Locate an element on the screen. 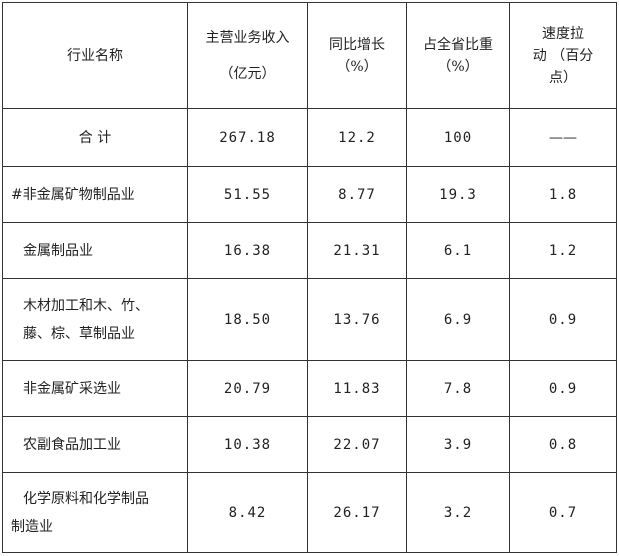 The image size is (619, 556). row-growth: 22.07 is located at coordinates (357, 444).